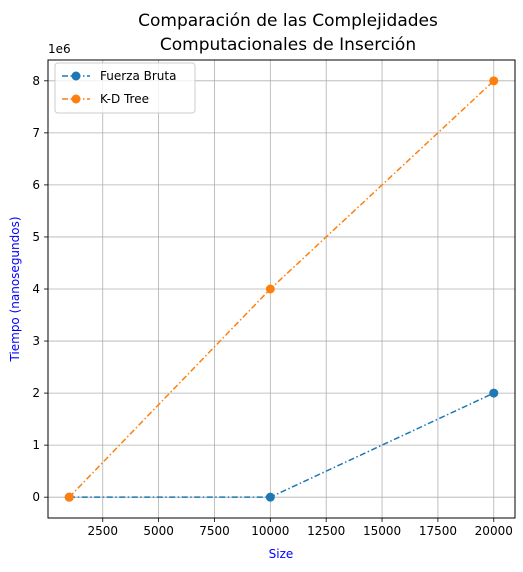 This screenshot has width=523, height=572. Describe the element at coordinates (125, 88) in the screenshot. I see `legend: Fuerza Bruta K-D Tree` at that location.